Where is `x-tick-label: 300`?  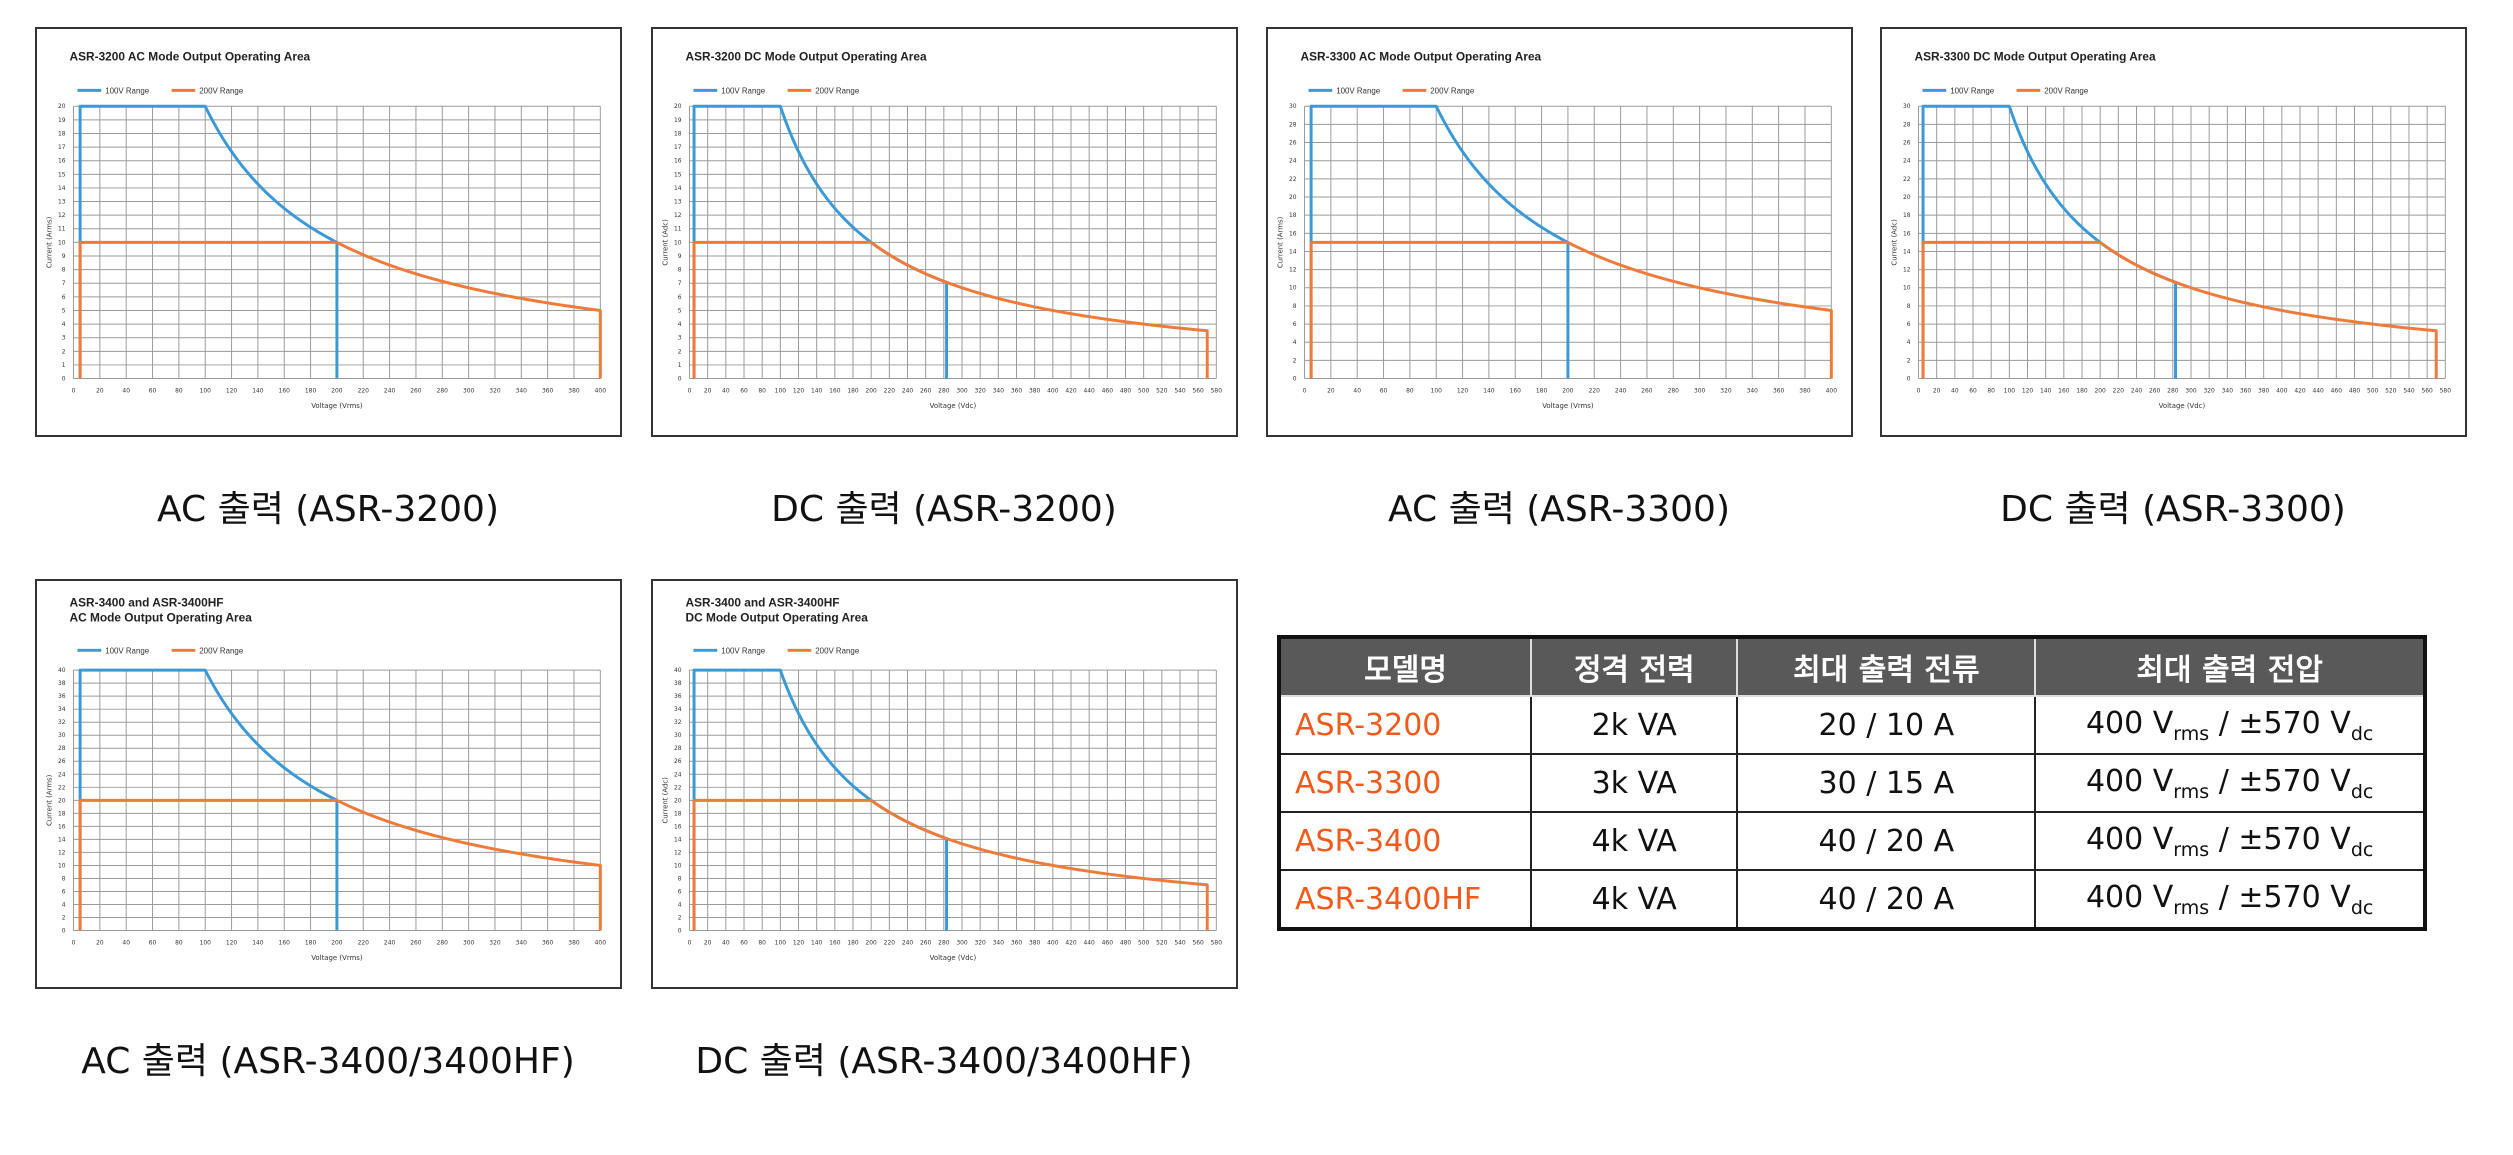
x-tick-label: 300 is located at coordinates (469, 942).